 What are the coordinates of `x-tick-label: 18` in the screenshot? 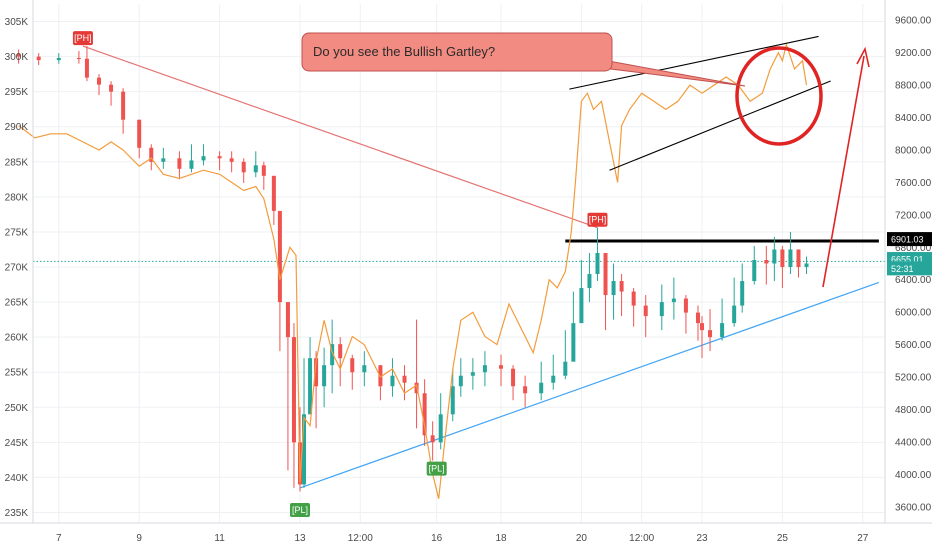 It's located at (501, 538).